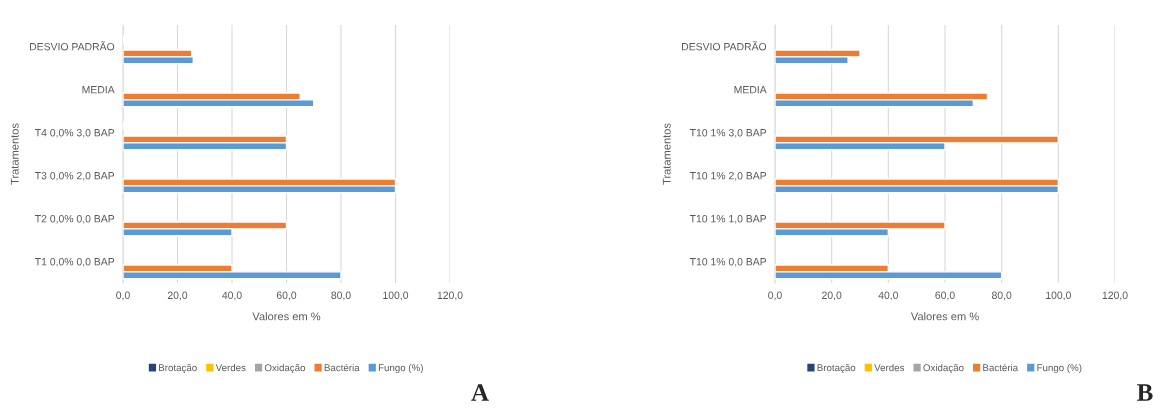 This screenshot has width=1165, height=414. What do you see at coordinates (728, 133) in the screenshot?
I see `y-tick-label: T10 1% 3,0 BAP` at bounding box center [728, 133].